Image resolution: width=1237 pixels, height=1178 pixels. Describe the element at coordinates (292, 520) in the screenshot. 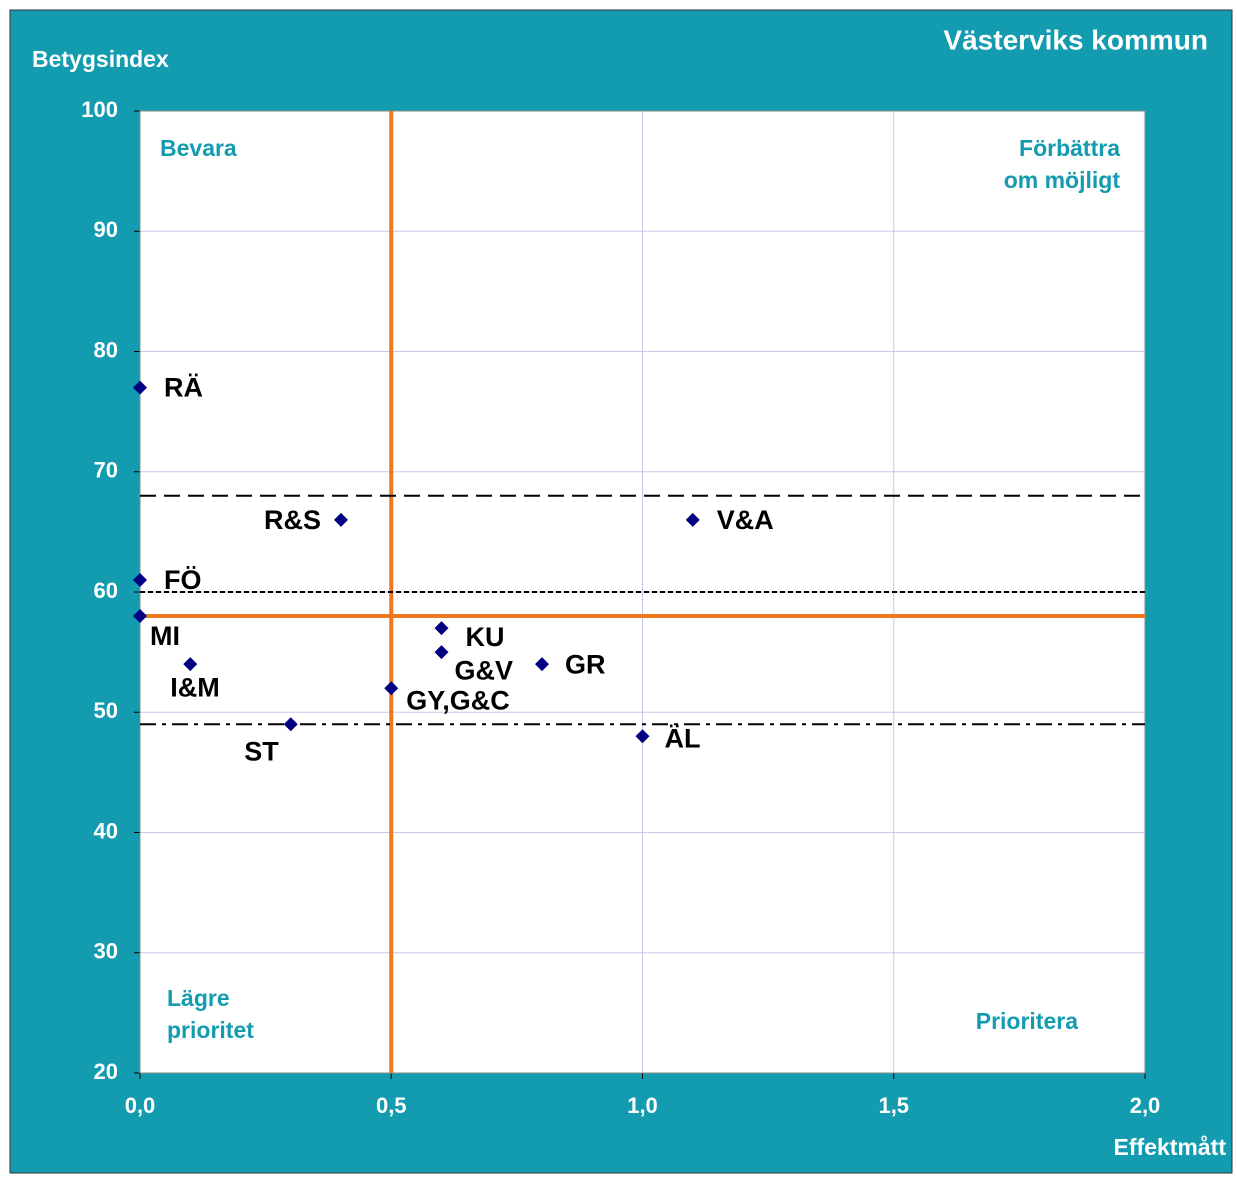

I see `point-label: R&S` at that location.